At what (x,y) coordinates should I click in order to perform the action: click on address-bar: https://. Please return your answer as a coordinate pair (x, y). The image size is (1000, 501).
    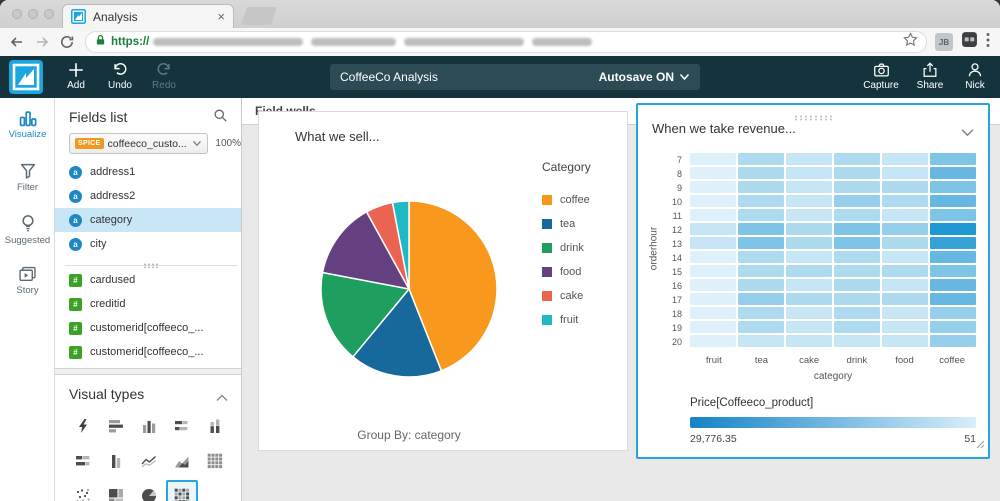
    Looking at the image, I should click on (506, 42).